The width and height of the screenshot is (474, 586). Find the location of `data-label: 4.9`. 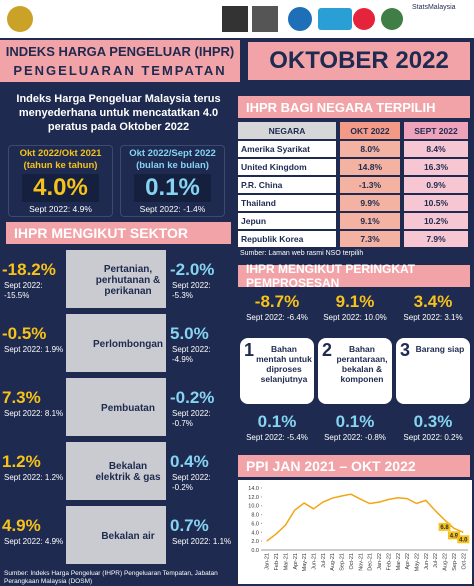

data-label: 4.9 is located at coordinates (454, 536).